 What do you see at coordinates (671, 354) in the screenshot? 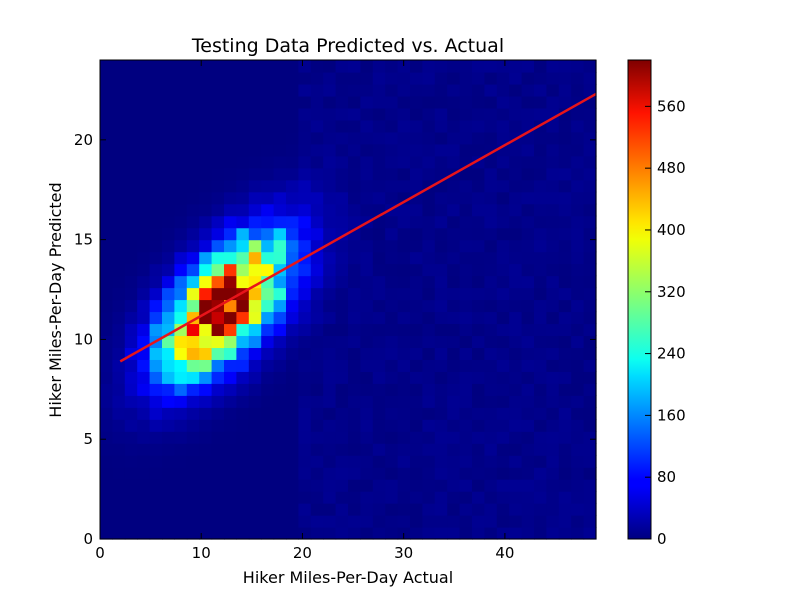
I see `colorbar-tick-label: 240` at bounding box center [671, 354].